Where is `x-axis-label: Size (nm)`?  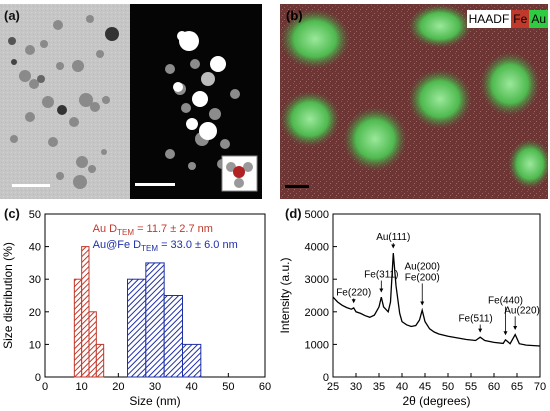 x-axis-label: Size (nm) is located at coordinates (154, 401).